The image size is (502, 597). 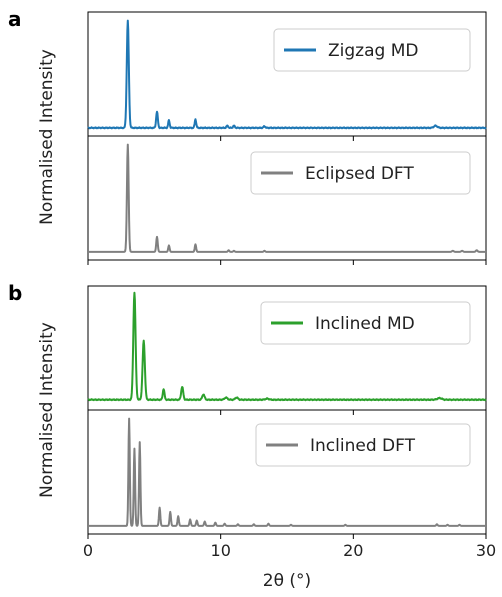 What do you see at coordinates (15, 293) in the screenshot?
I see `panel-label-b: b` at bounding box center [15, 293].